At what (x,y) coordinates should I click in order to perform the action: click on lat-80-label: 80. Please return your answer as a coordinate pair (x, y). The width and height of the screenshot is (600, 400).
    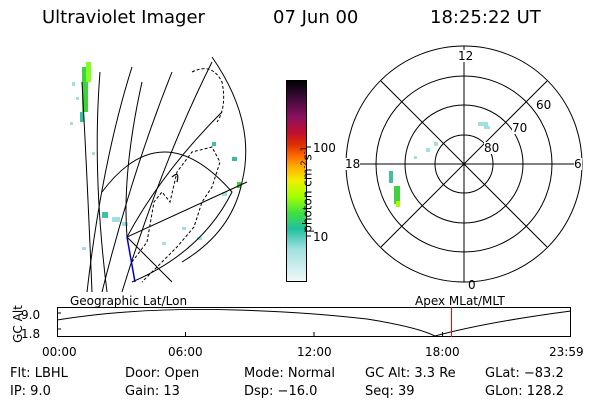
    Looking at the image, I should click on (492, 148).